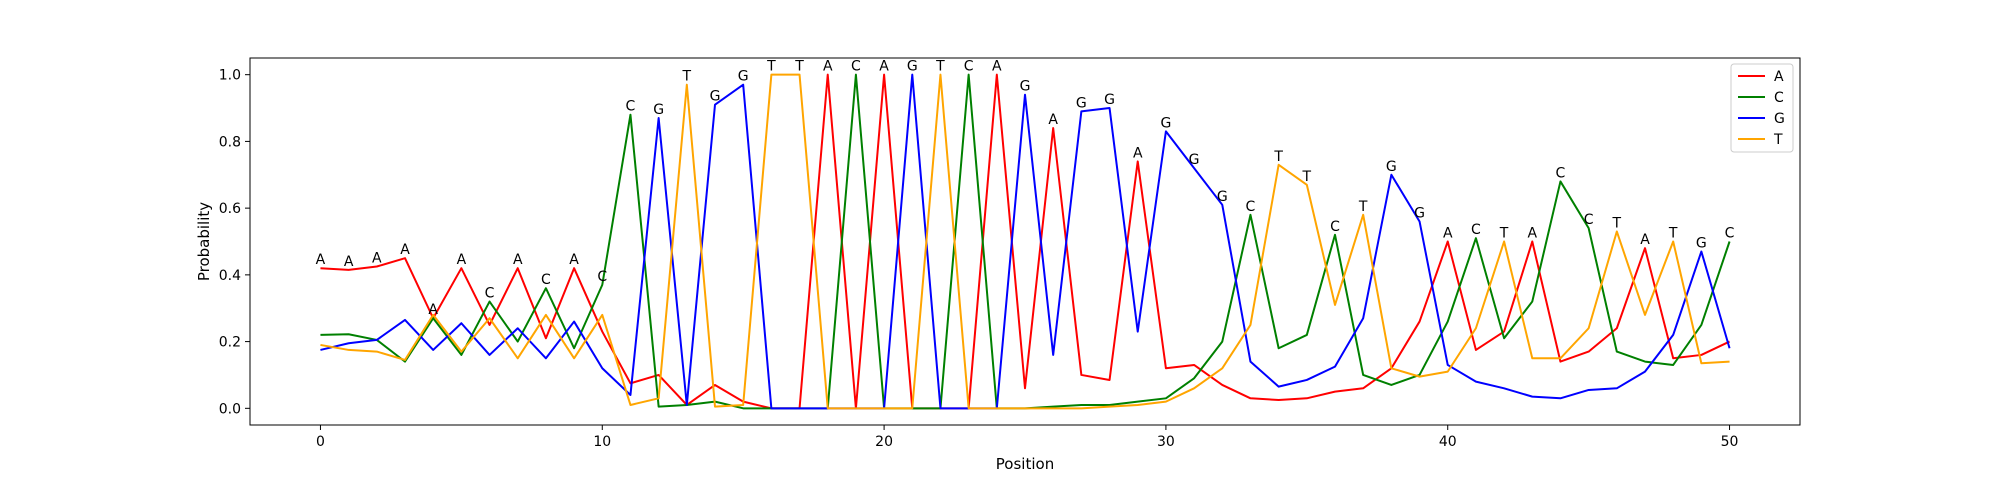 This screenshot has width=2000, height=480. What do you see at coordinates (230, 142) in the screenshot?
I see `y-tick-label: 0.8` at bounding box center [230, 142].